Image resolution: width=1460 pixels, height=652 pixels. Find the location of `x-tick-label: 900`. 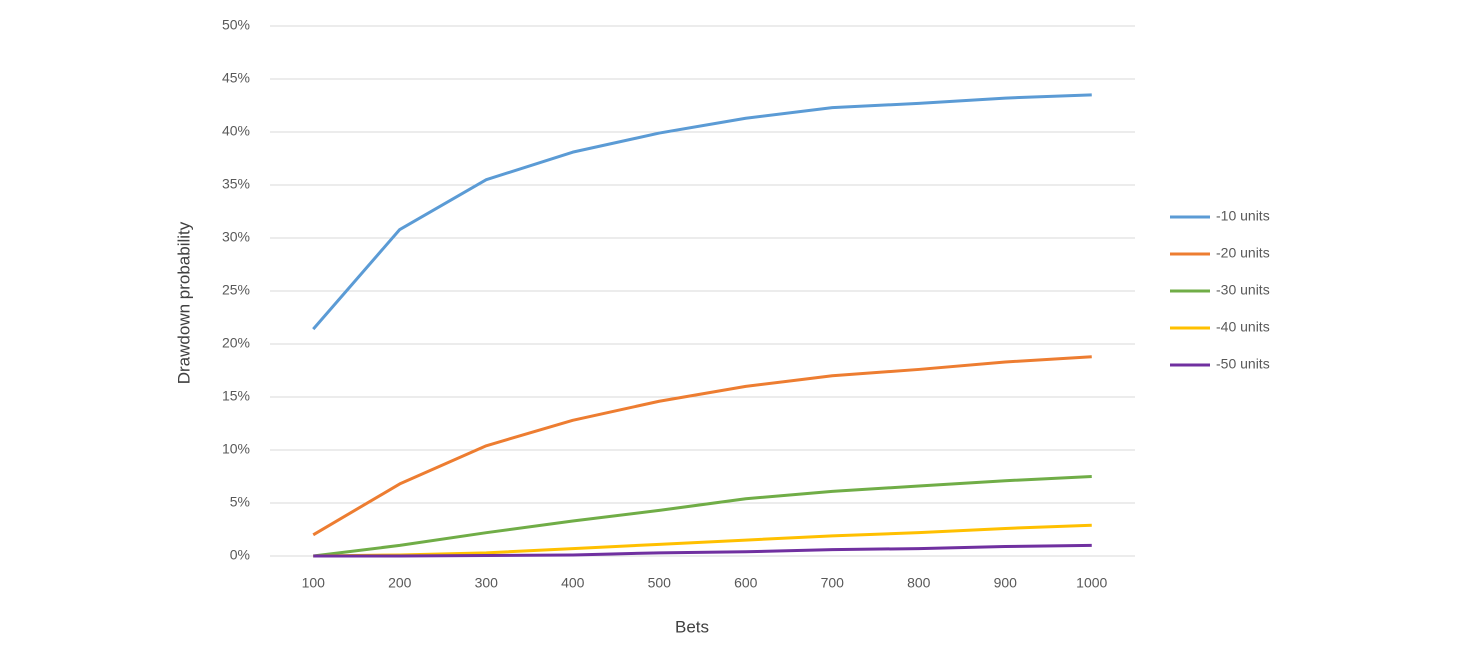

x-tick-label: 900 is located at coordinates (1006, 583).